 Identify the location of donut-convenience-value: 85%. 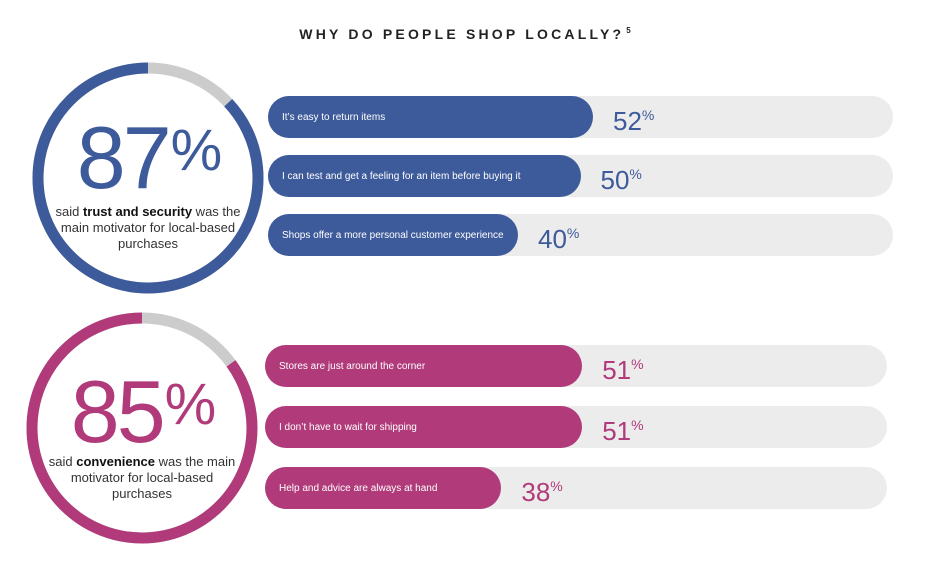
(142, 412).